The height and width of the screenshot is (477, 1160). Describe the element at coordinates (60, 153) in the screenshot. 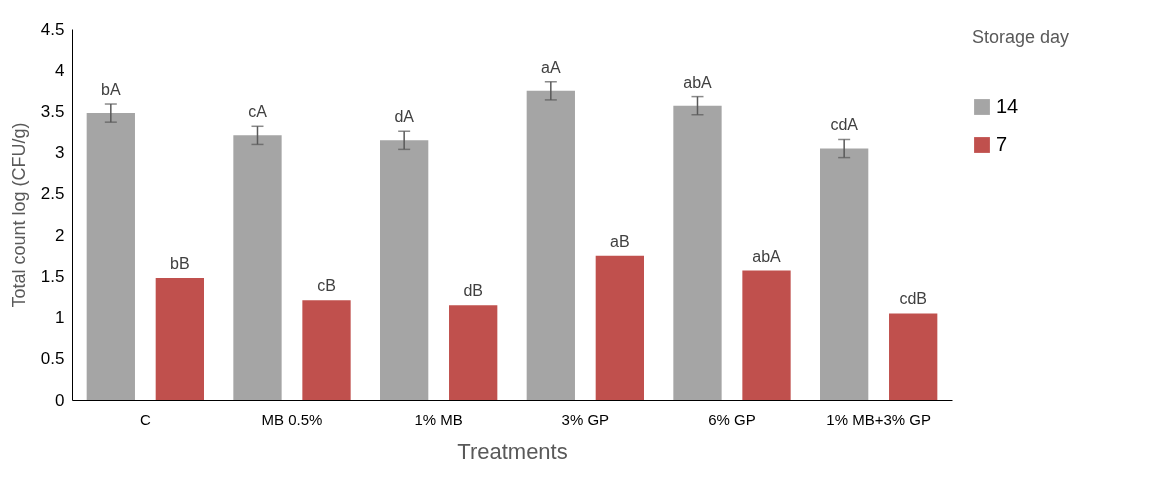

I see `y-tick-label: 3` at that location.